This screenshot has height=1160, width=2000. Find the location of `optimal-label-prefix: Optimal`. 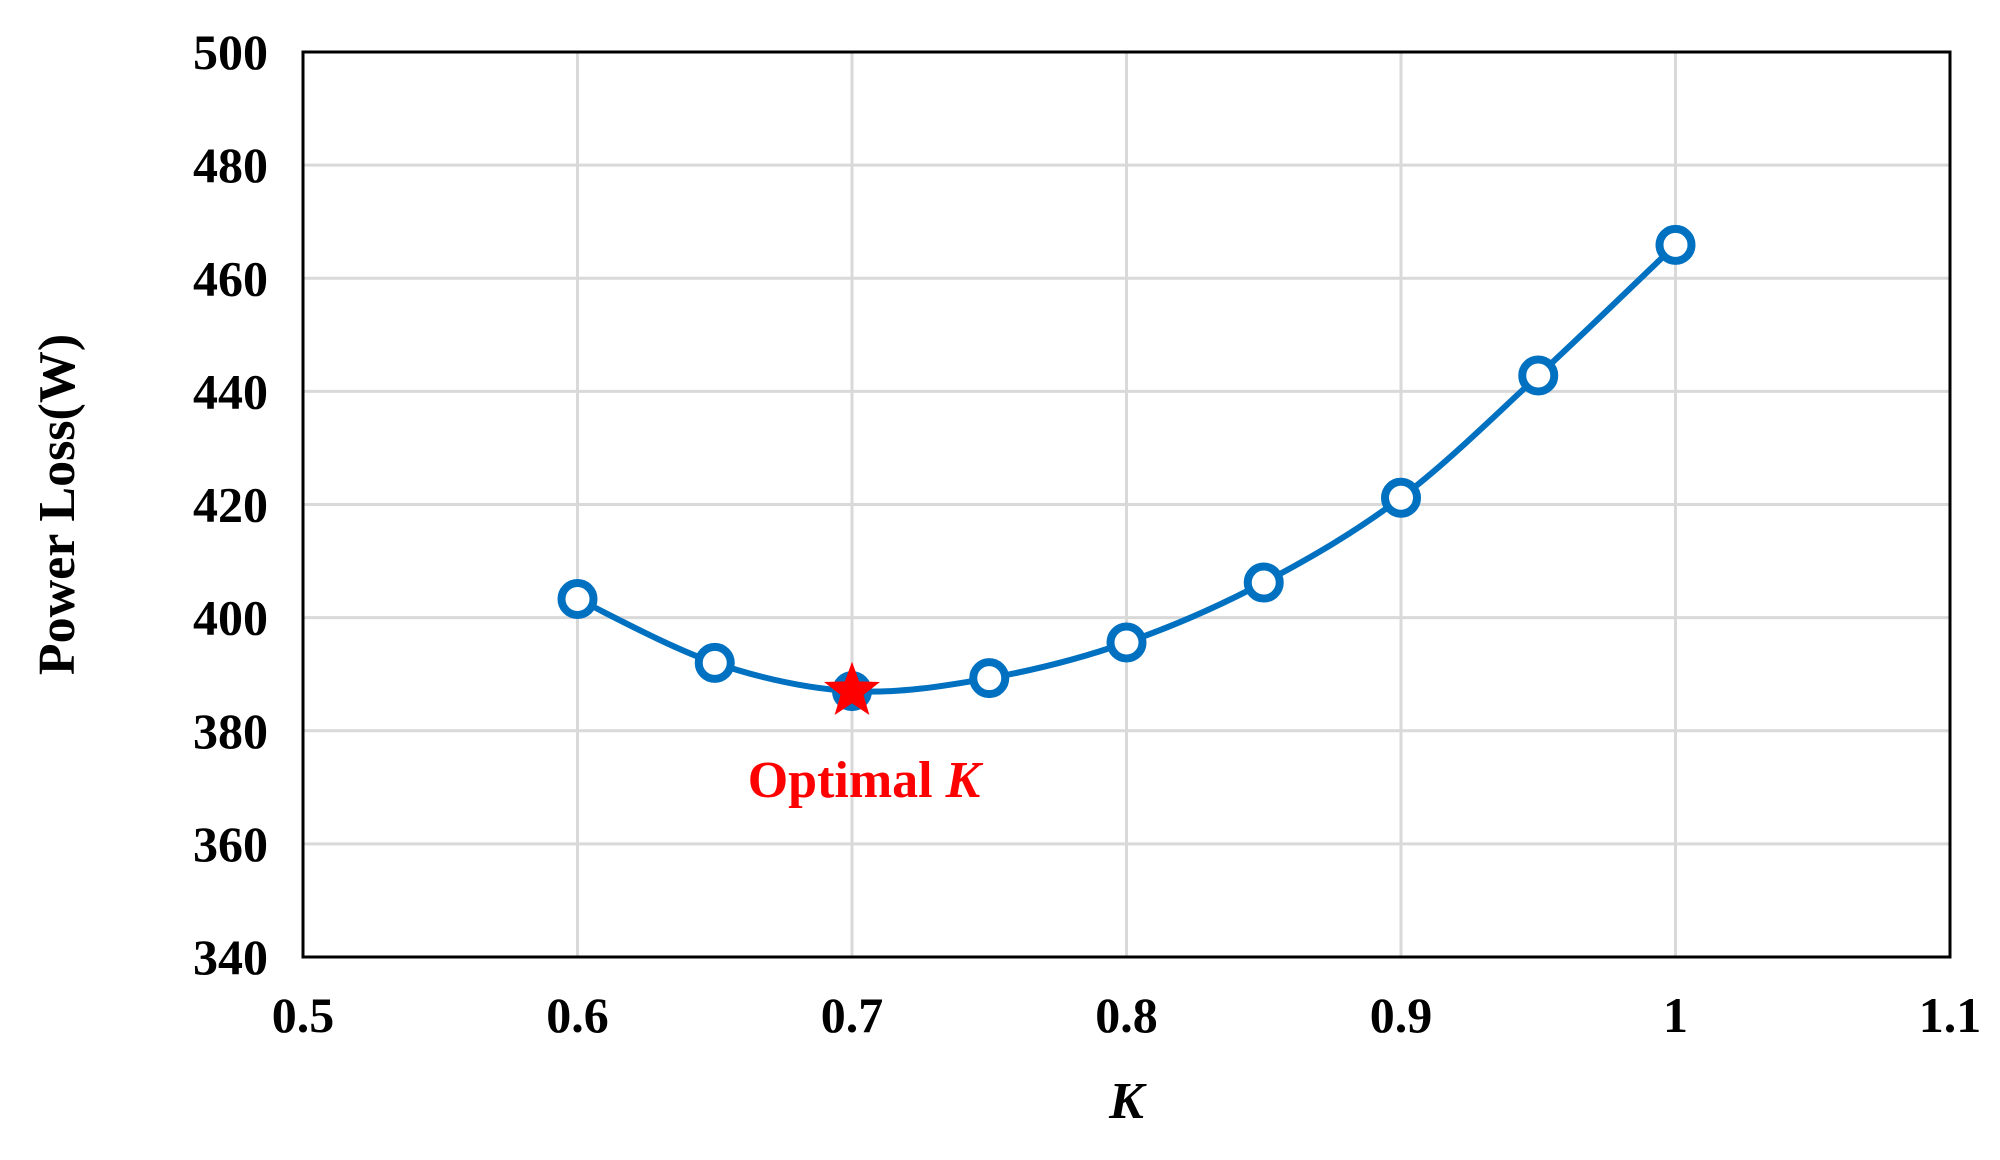

optimal-label-prefix: Optimal is located at coordinates (847, 780).